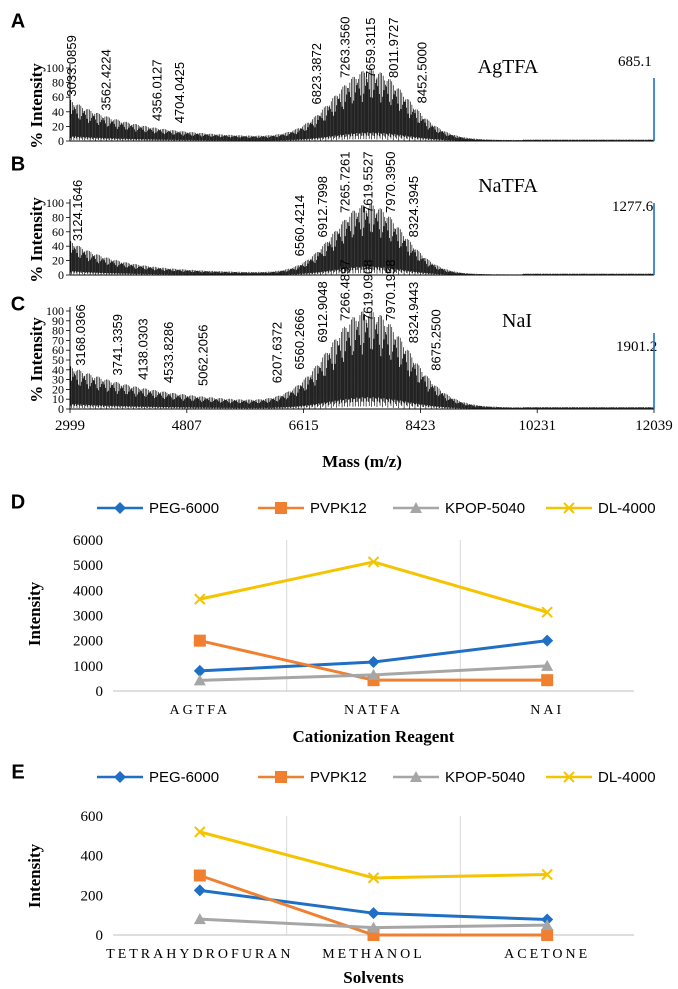  What do you see at coordinates (374, 736) in the screenshot?
I see `x-axis-label: Cationization Reagent` at bounding box center [374, 736].